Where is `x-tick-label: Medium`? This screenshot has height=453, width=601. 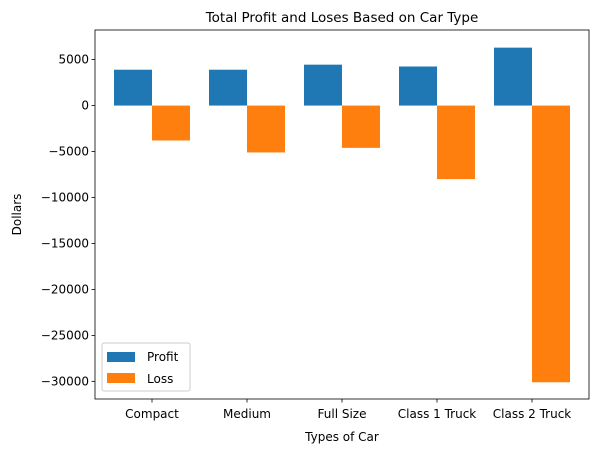
x-tick-label: Medium is located at coordinates (247, 414).